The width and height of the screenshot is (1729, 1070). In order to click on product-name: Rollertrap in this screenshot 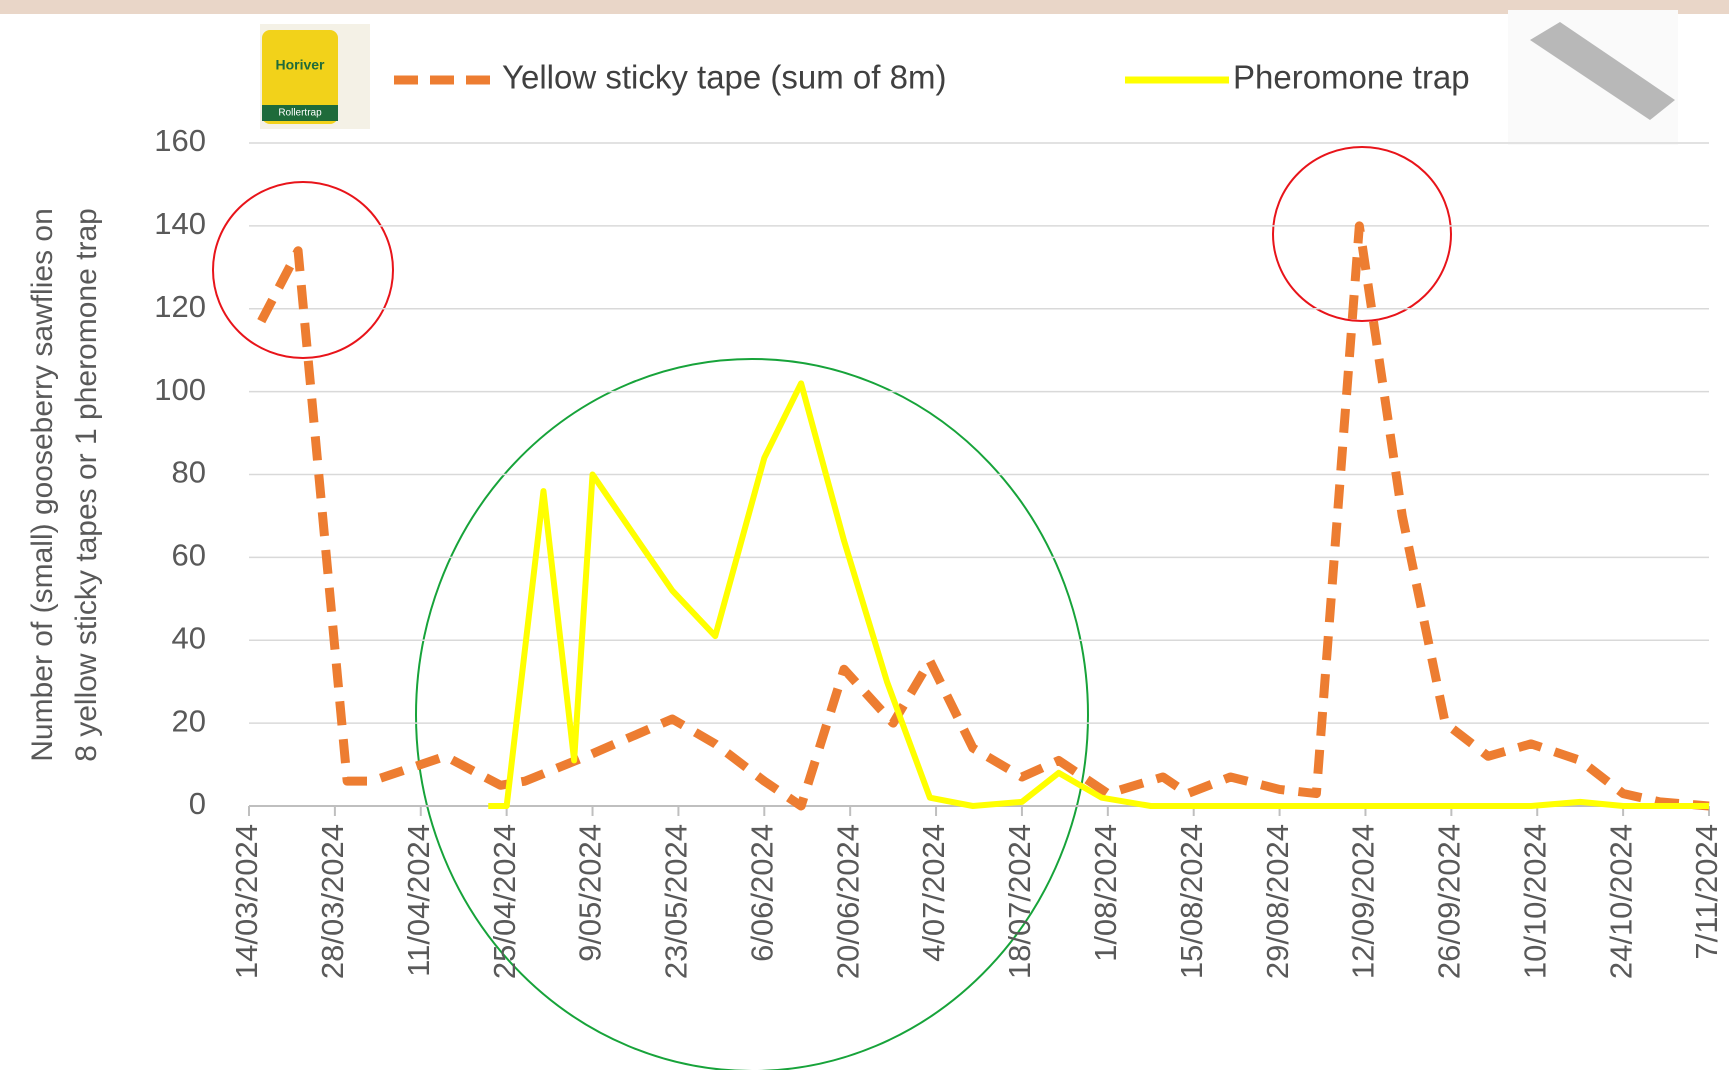, I will do `click(300, 113)`.